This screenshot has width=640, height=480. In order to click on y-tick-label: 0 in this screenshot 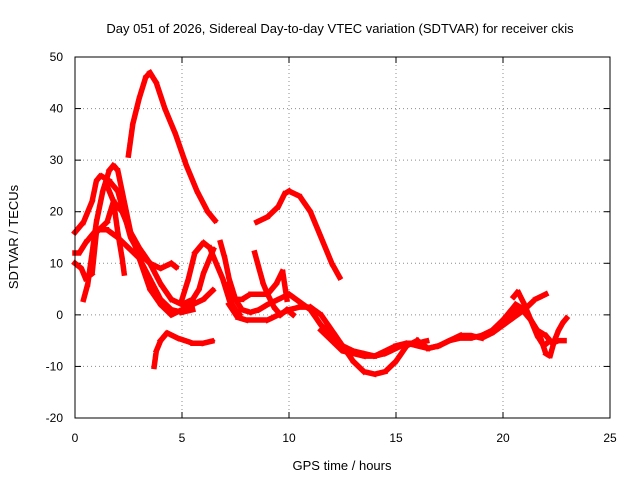, I will do `click(59, 315)`.